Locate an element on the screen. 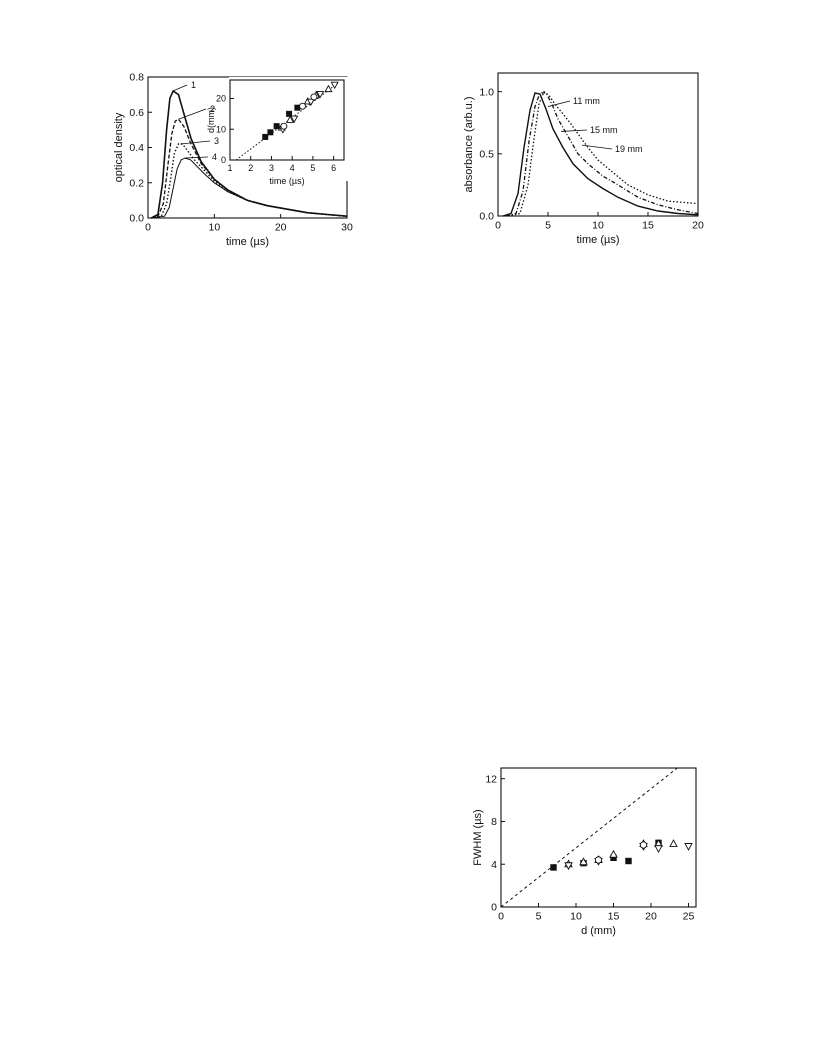 This screenshot has width=816, height=1056. fwhm-ytick-label: 12 is located at coordinates (491, 779).